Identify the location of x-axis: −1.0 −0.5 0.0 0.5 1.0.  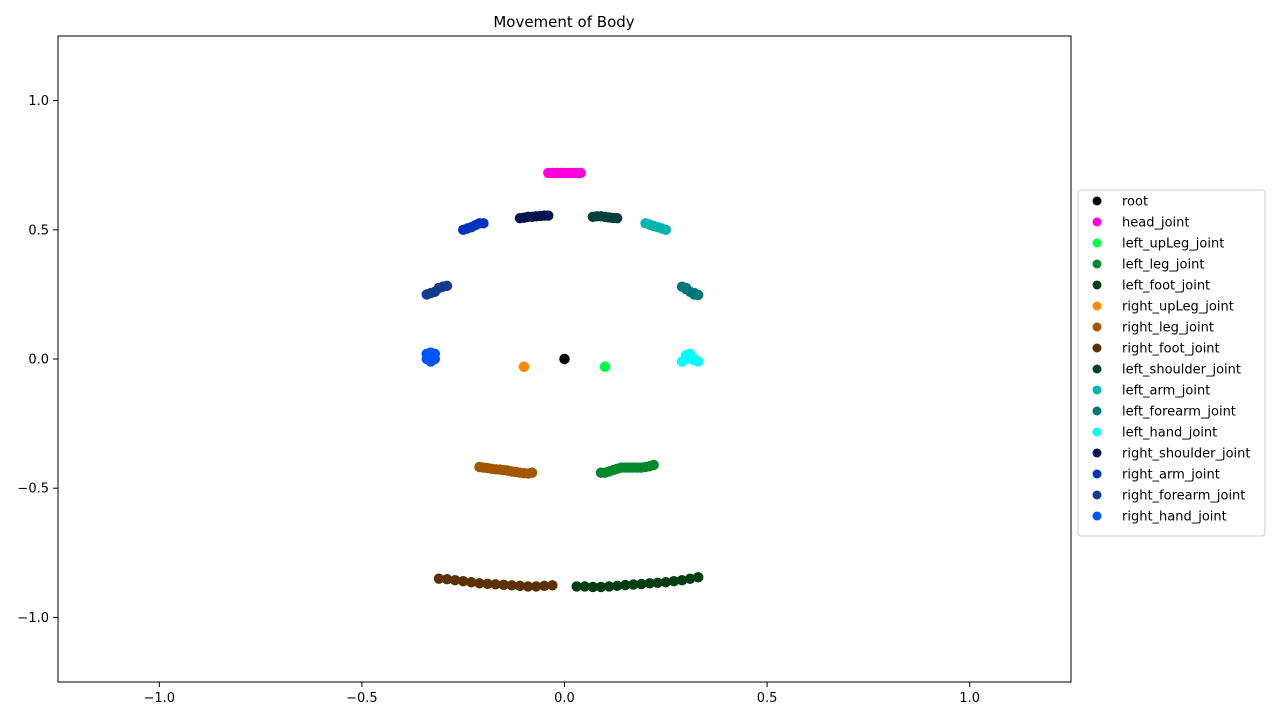
(562, 694).